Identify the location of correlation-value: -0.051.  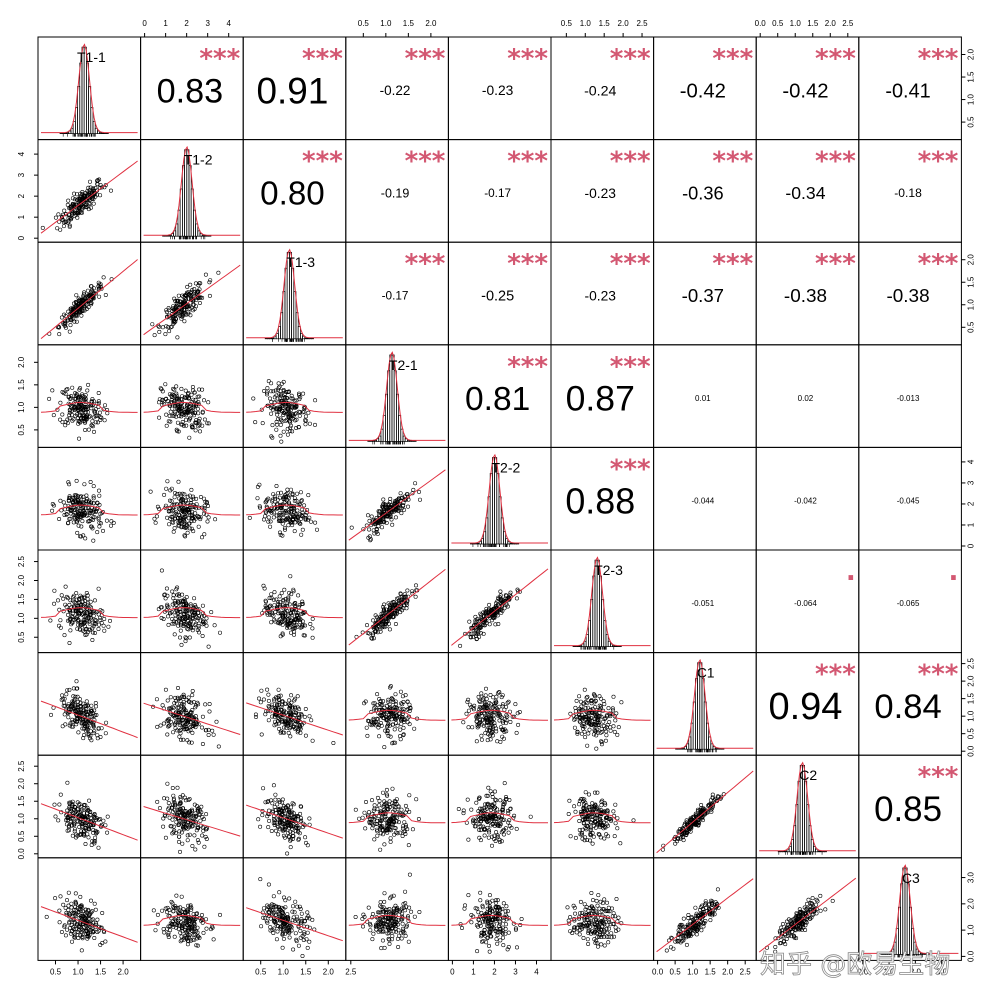
(703, 603).